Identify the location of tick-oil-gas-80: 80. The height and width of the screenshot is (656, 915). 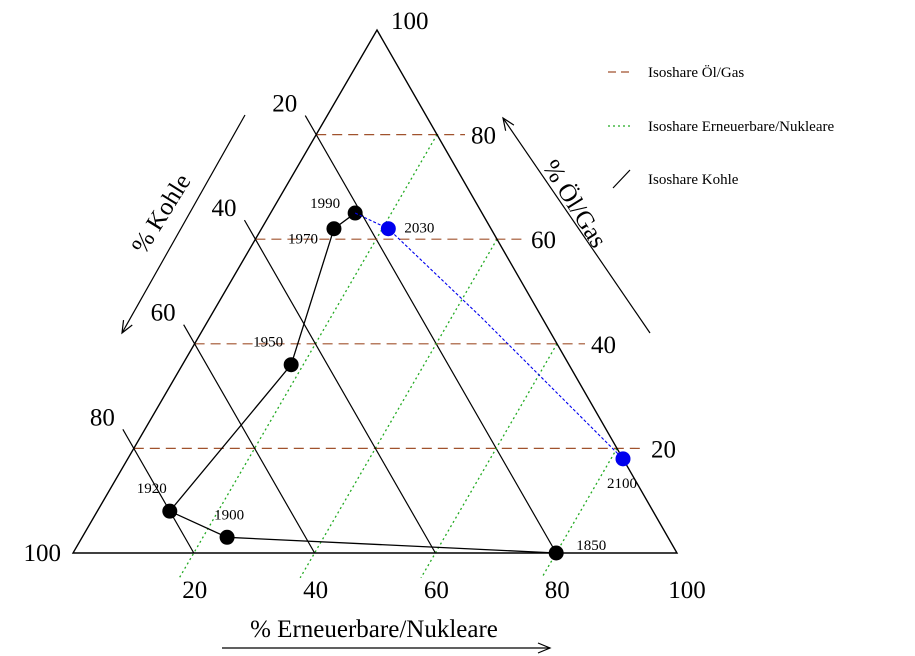
(483, 136).